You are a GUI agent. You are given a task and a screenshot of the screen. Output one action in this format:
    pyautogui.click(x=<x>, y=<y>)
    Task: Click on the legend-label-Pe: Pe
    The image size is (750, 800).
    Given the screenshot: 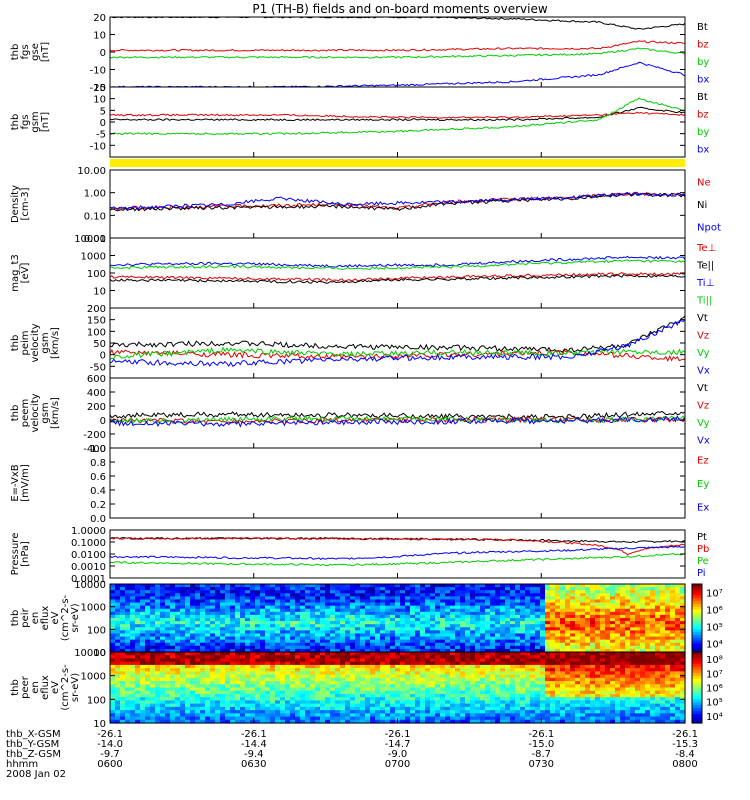 What is the action you would take?
    pyautogui.click(x=703, y=561)
    